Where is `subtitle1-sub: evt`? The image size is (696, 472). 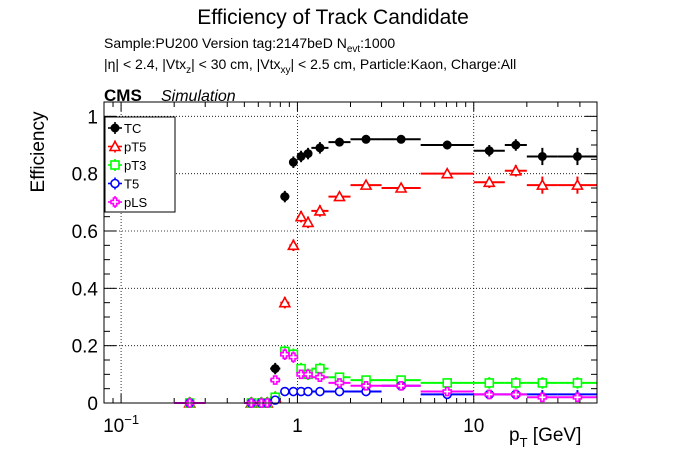 subtitle1-sub: evt is located at coordinates (354, 49).